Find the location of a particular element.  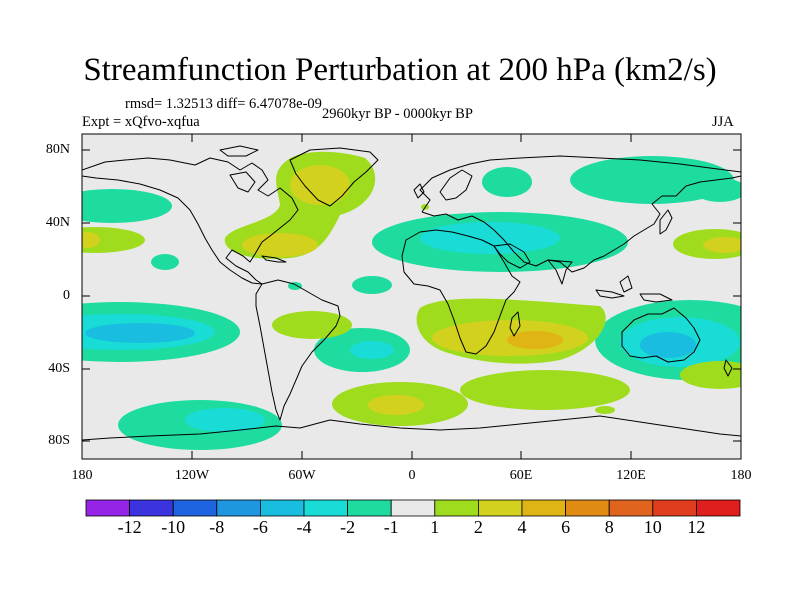

lon-label-120e: 120E is located at coordinates (631, 475).